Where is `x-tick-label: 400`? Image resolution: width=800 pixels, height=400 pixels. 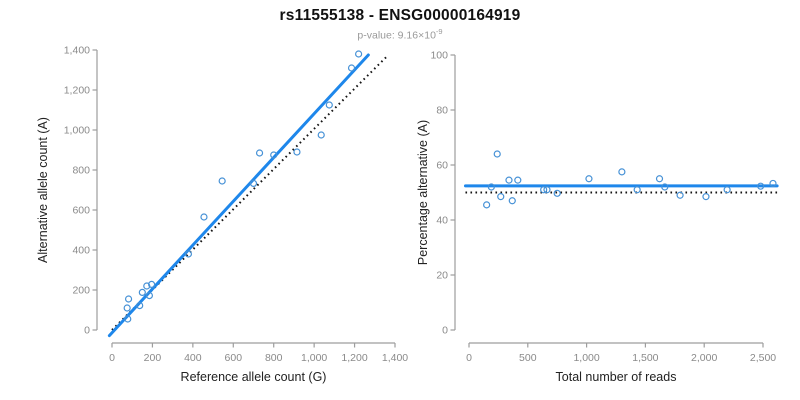 x-tick-label: 400 is located at coordinates (193, 358).